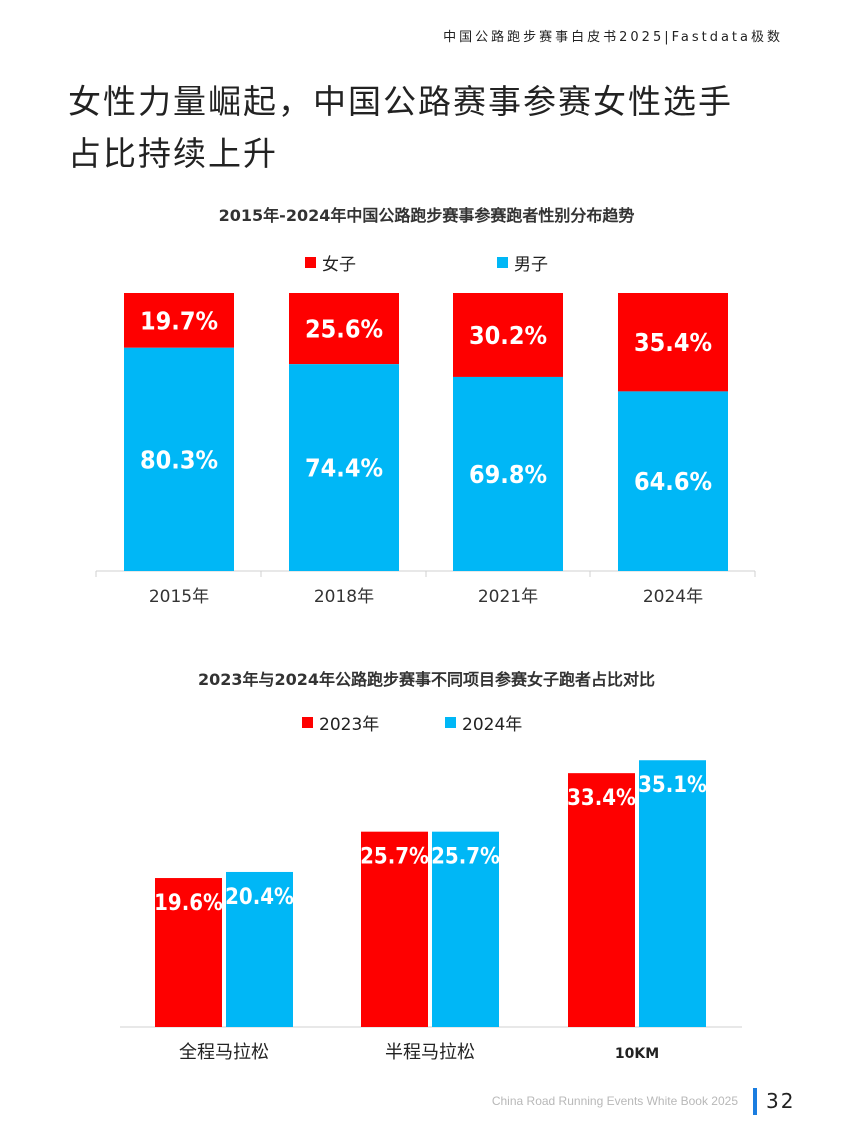 This screenshot has height=1137, width=853. Describe the element at coordinates (438, 128) in the screenshot. I see `page-title: 女性力量崛起，中国公路赛事参赛女性选手 占比持续上升` at that location.